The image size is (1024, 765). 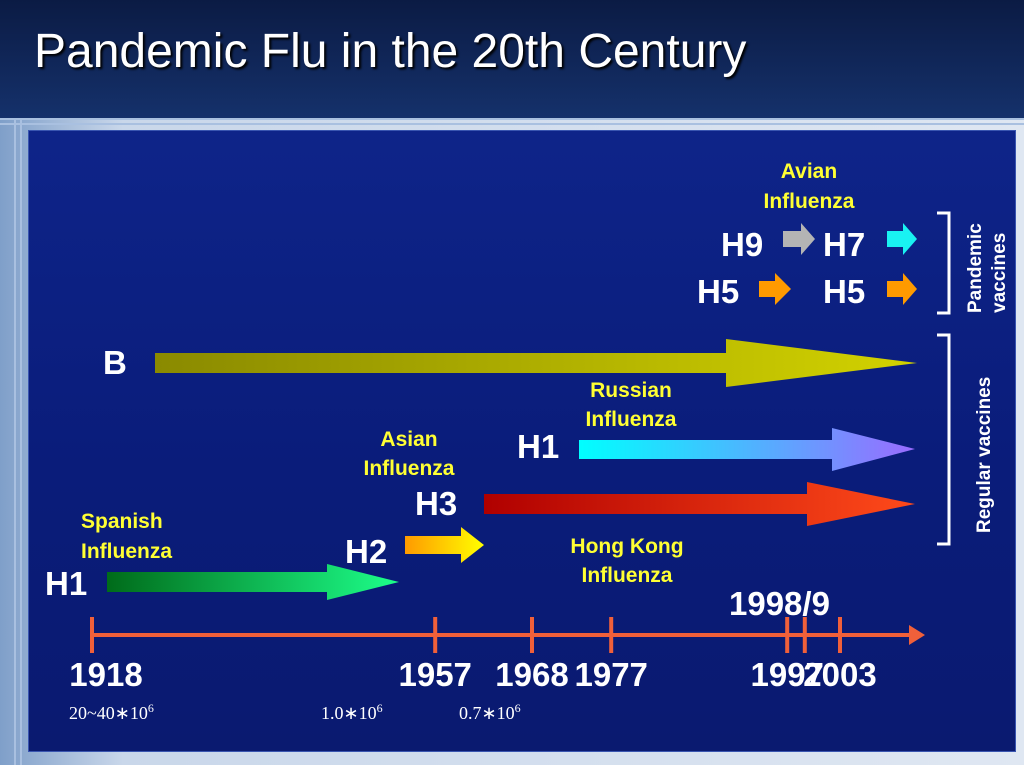 I want to click on arrow-hongkong, so click(x=699, y=504).